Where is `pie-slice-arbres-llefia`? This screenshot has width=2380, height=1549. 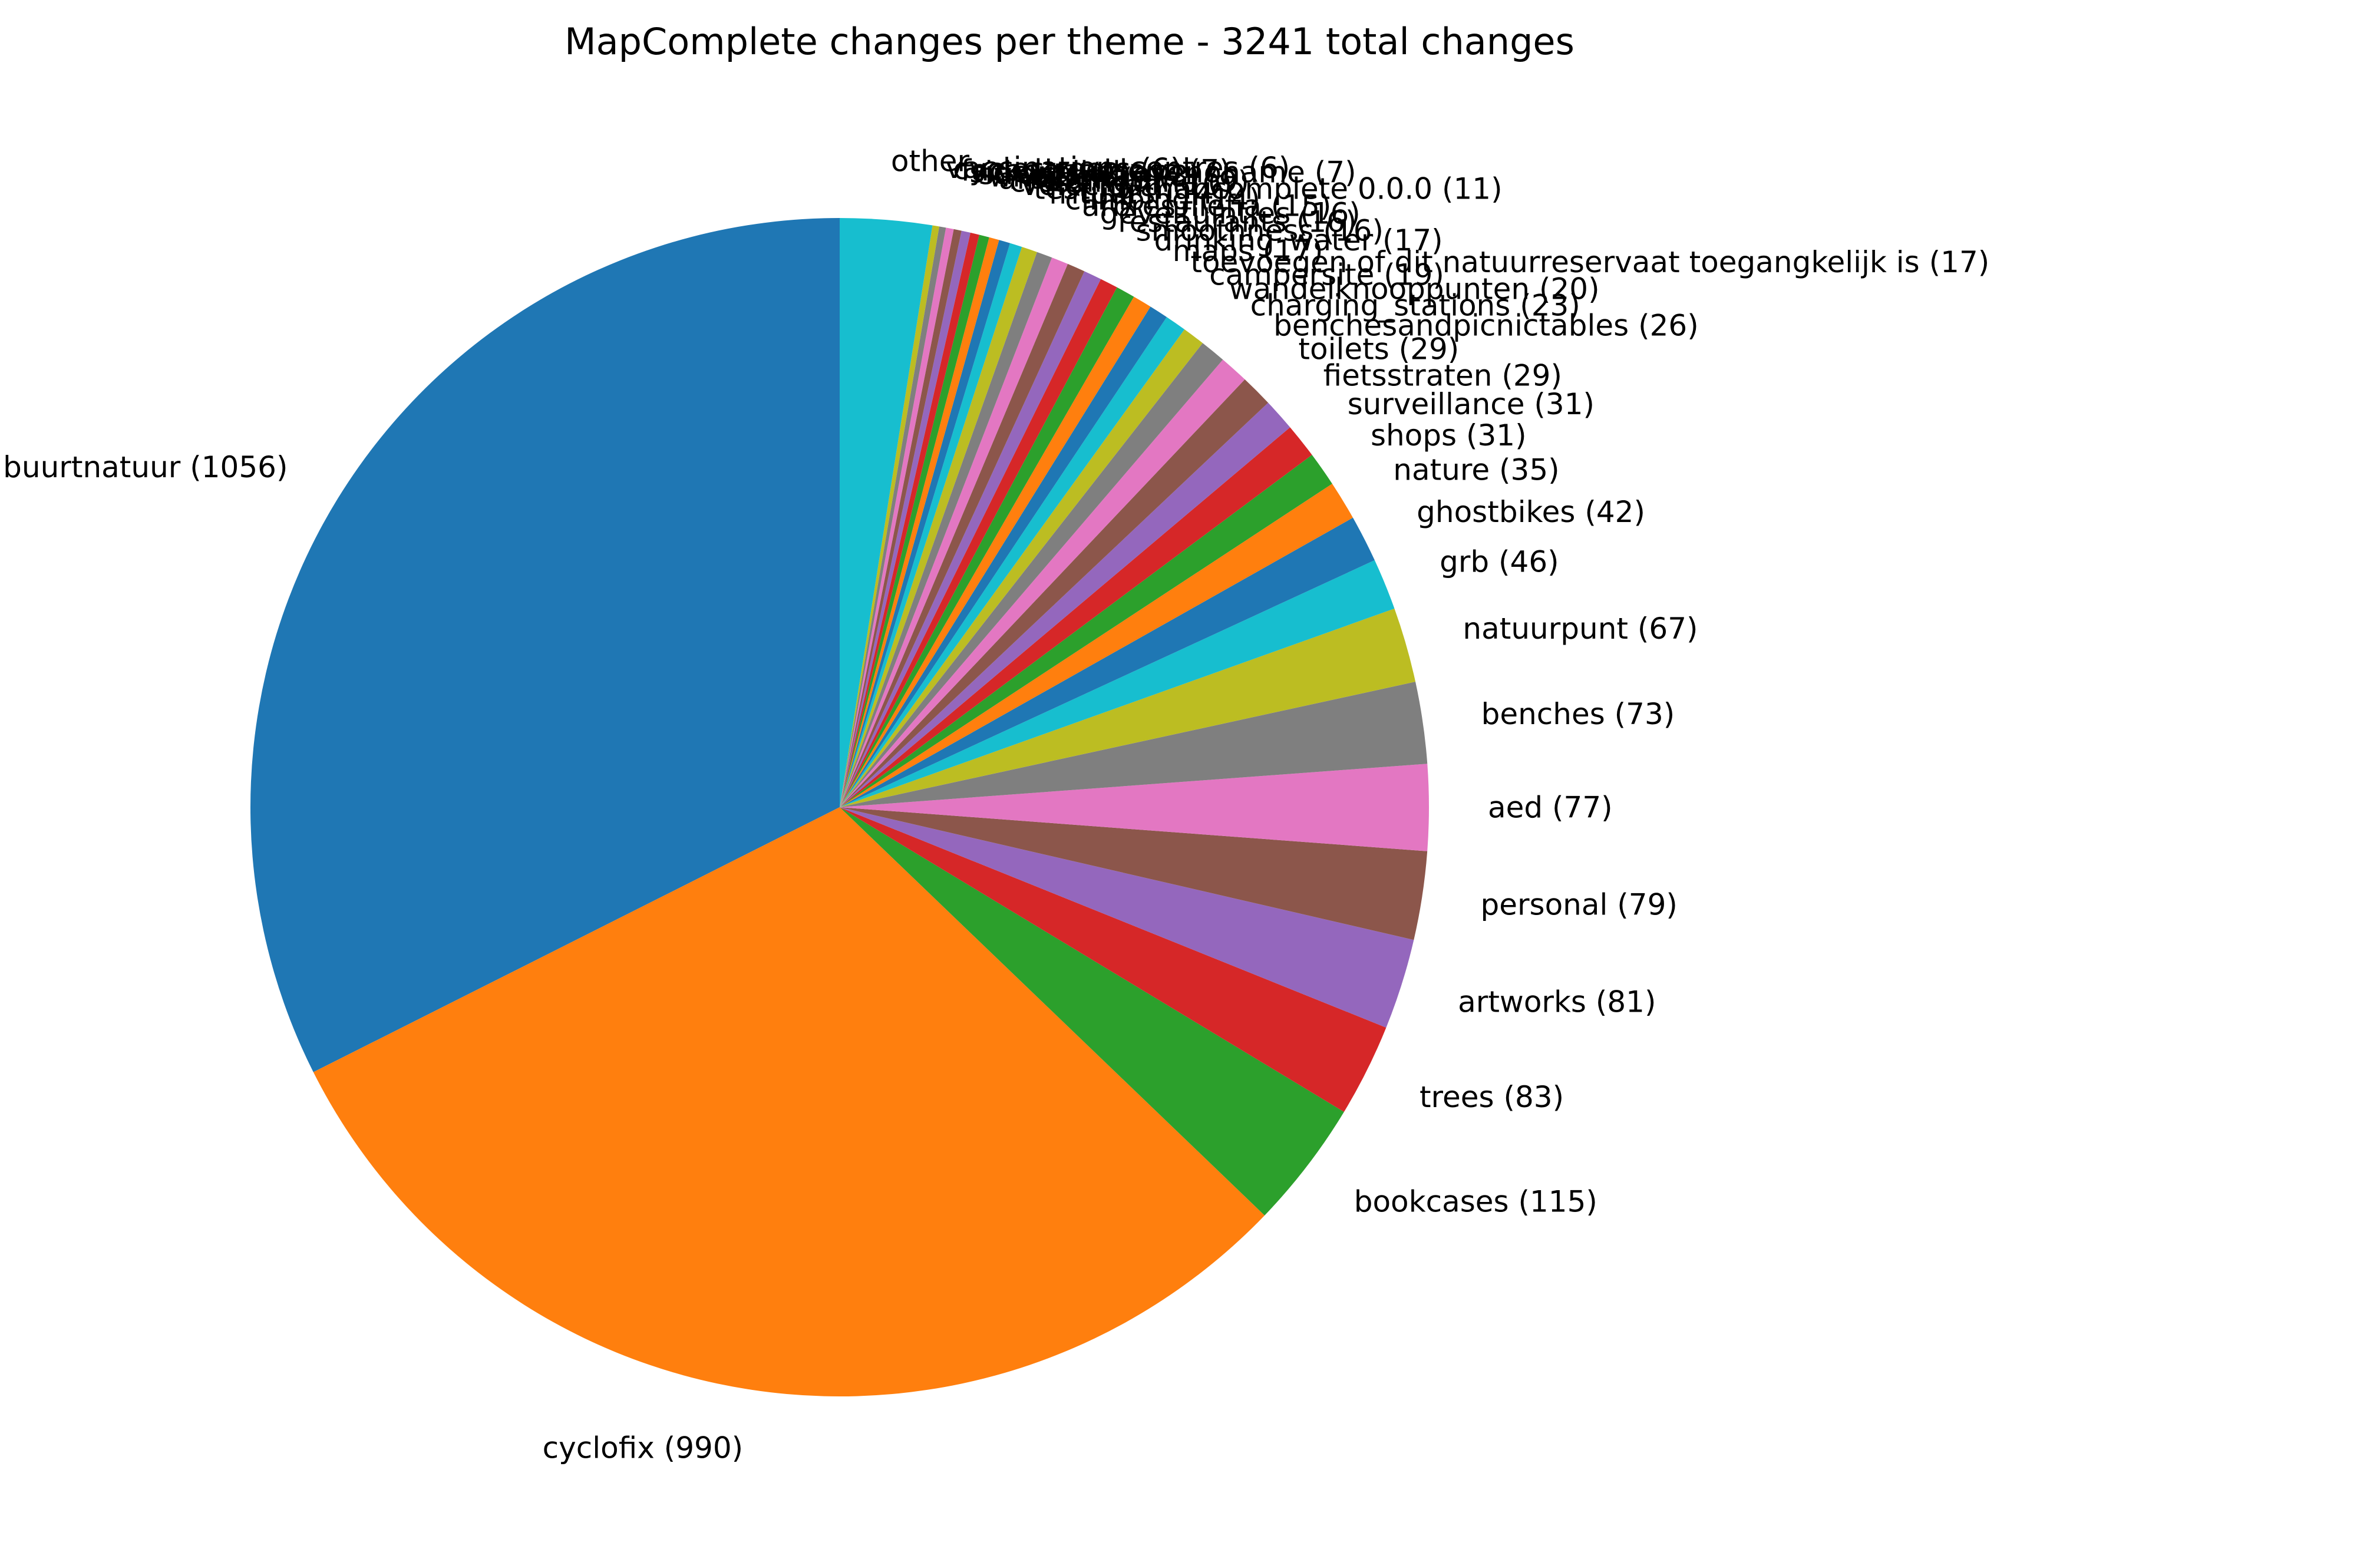
pie-slice-arbres-llefia is located at coordinates (954, 532).